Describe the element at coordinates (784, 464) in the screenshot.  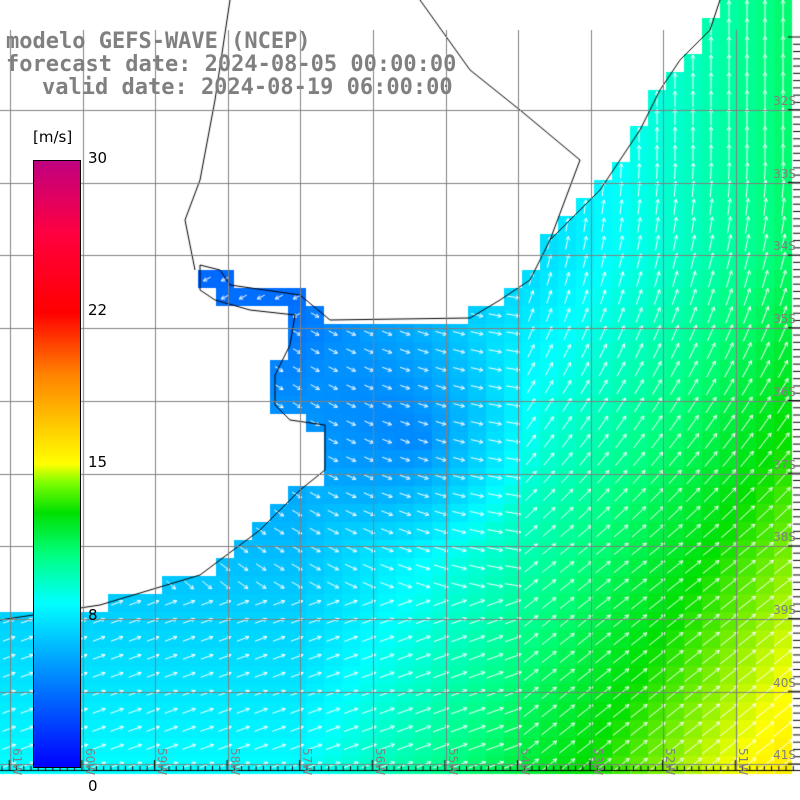
I see `lat-label: 37S` at that location.